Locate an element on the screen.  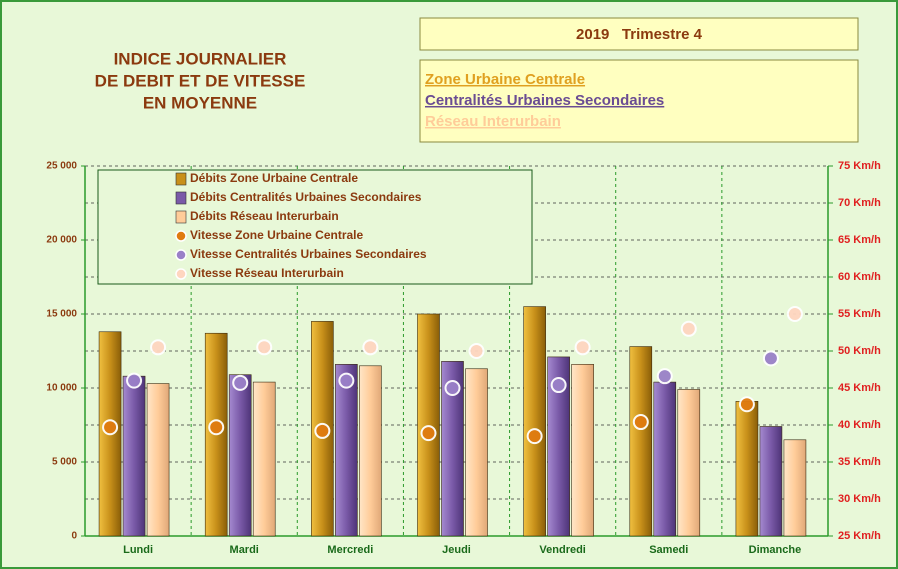
x-tick-label: Lundi is located at coordinates (138, 550).